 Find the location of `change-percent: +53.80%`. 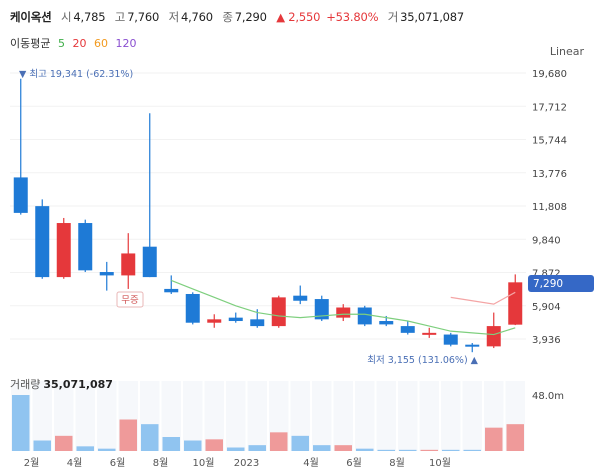

change-percent: +53.80% is located at coordinates (352, 17).